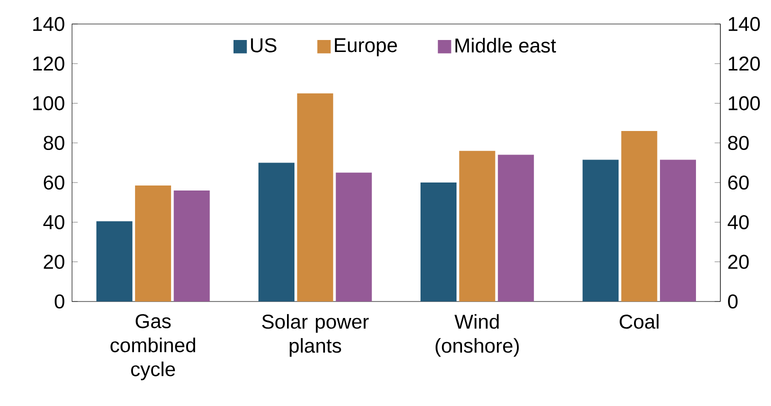 The width and height of the screenshot is (771, 406). Describe the element at coordinates (48, 103) in the screenshot. I see `y-tick-label: 100` at that location.